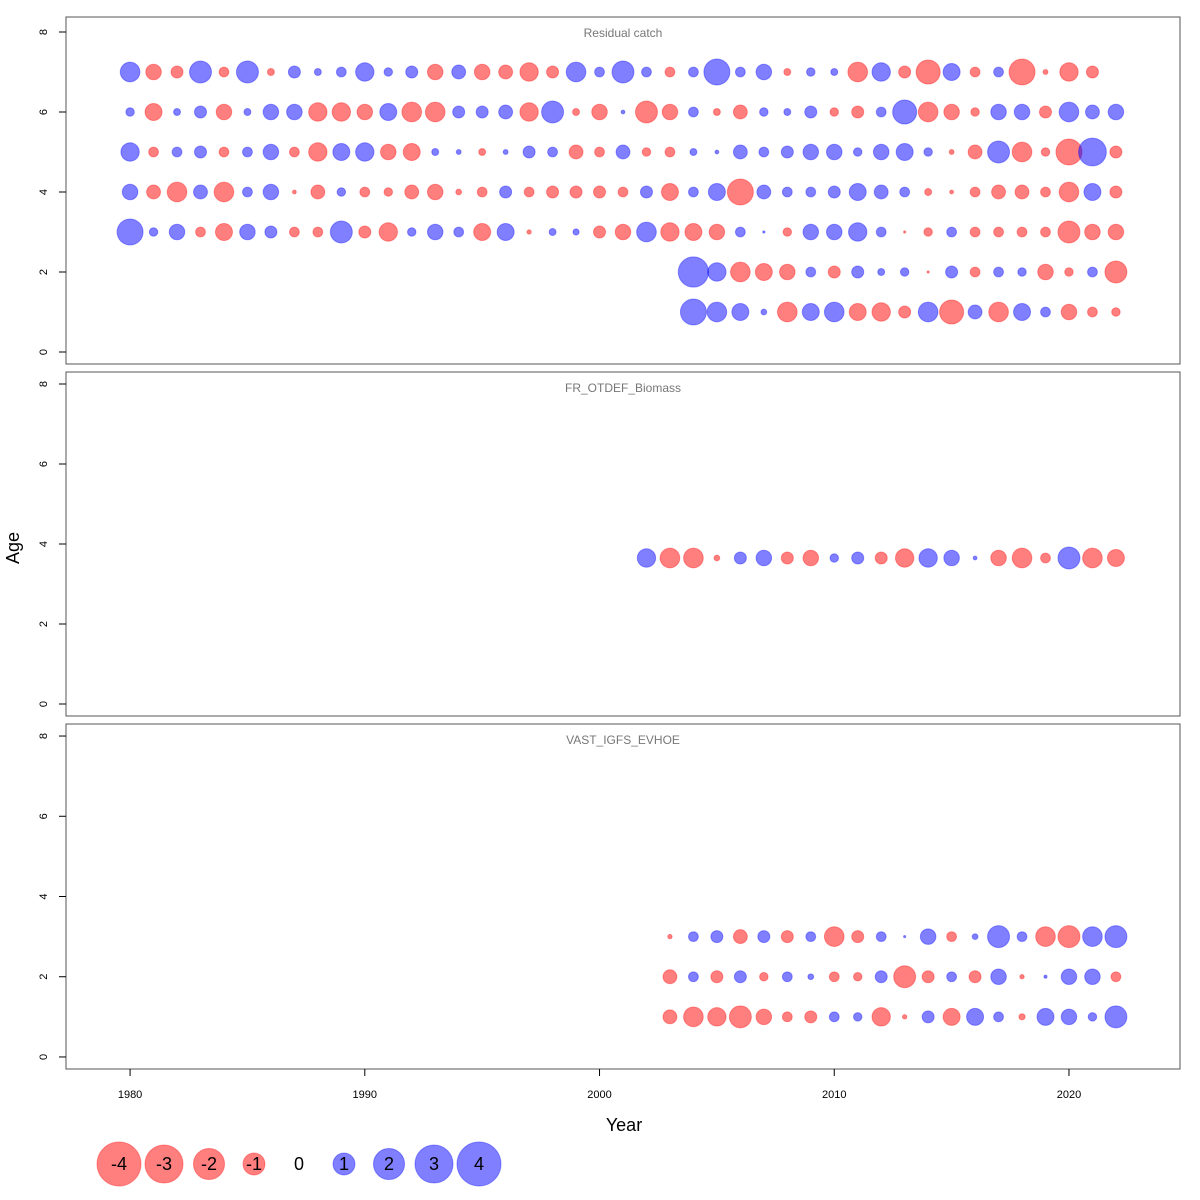 The height and width of the screenshot is (1200, 1200). What do you see at coordinates (44, 816) in the screenshot?
I see `y-tick-label: 6` at bounding box center [44, 816].